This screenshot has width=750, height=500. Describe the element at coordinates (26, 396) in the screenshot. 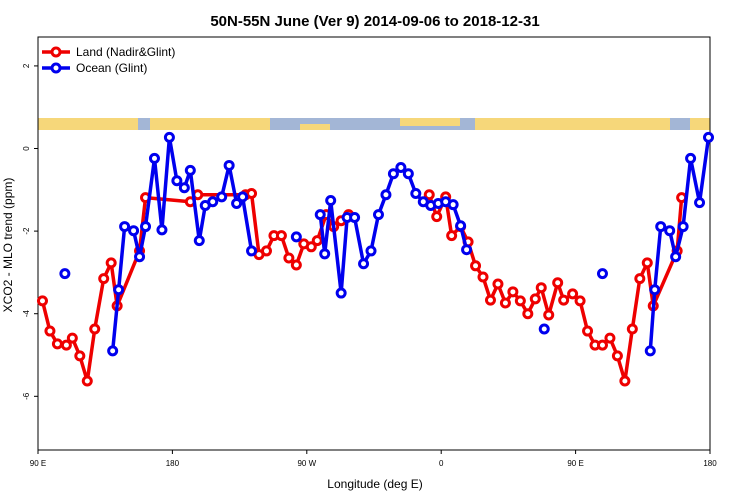

I see `y-tick-label: -6` at that location.